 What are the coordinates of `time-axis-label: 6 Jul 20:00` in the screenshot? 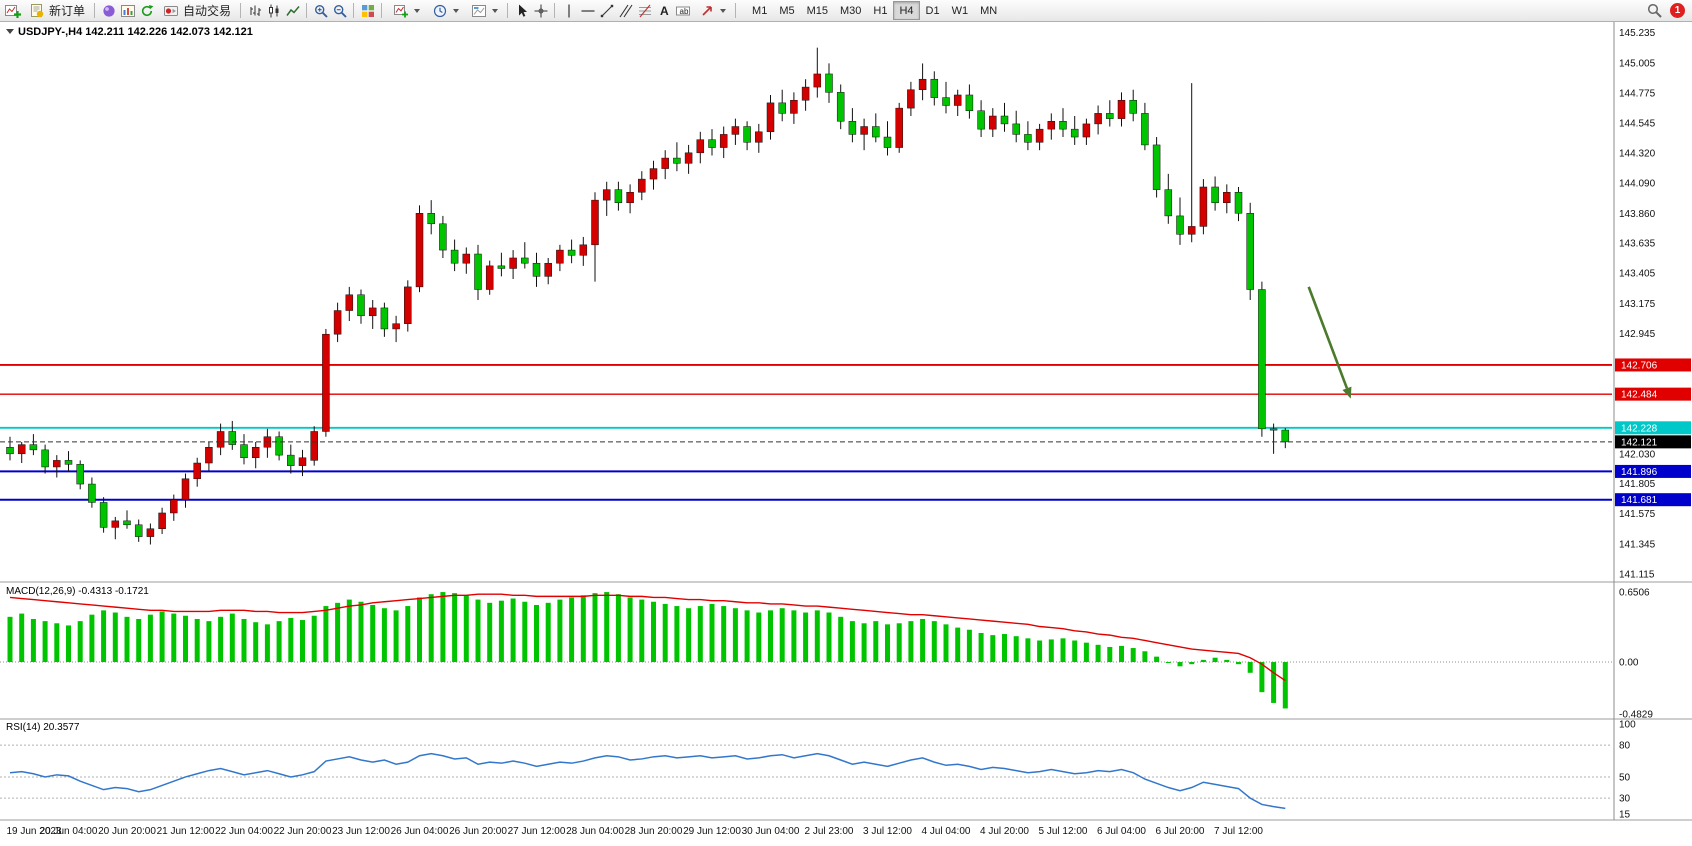 It's located at (1180, 831).